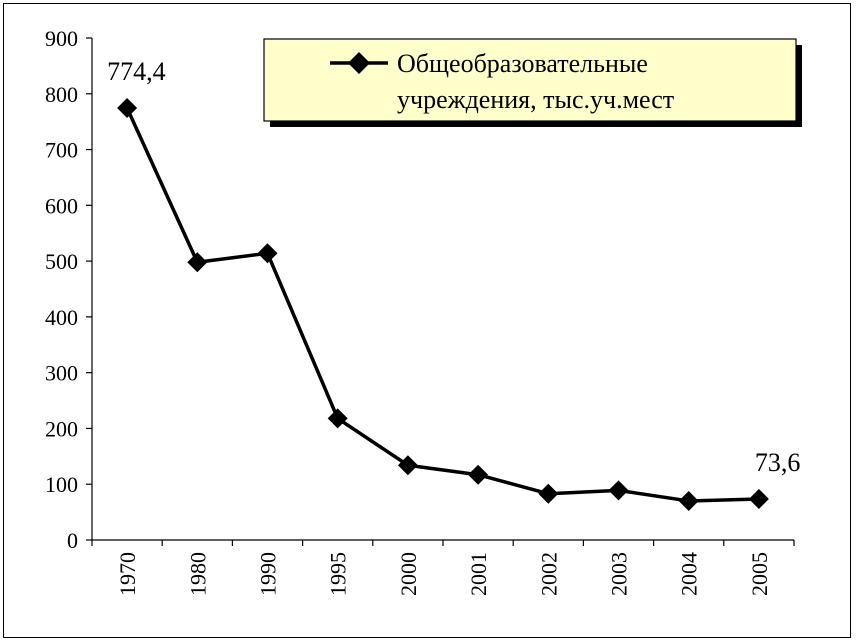 Image resolution: width=856 pixels, height=644 pixels. I want to click on x-tick-label: 2003, so click(619, 574).